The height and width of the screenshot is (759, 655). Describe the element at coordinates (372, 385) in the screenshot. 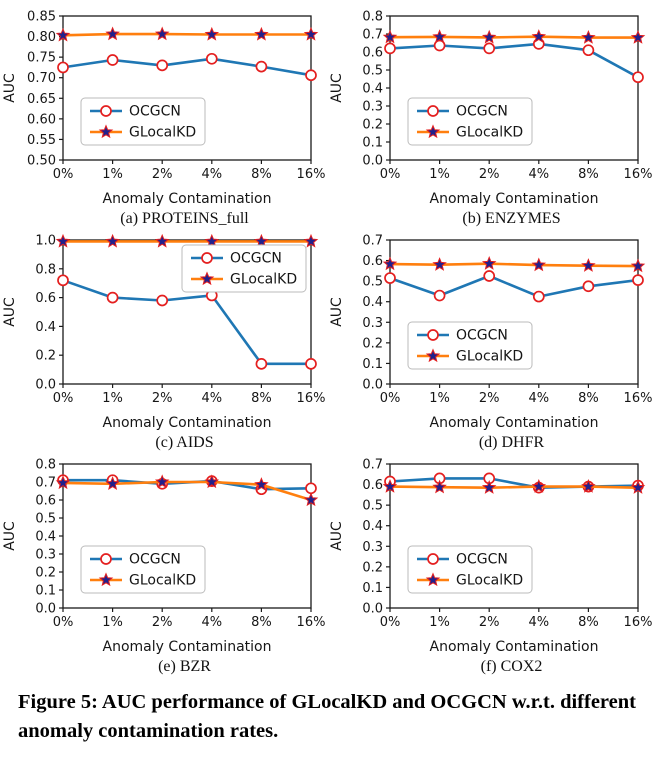

I see `y-tick-label: 0.0` at that location.